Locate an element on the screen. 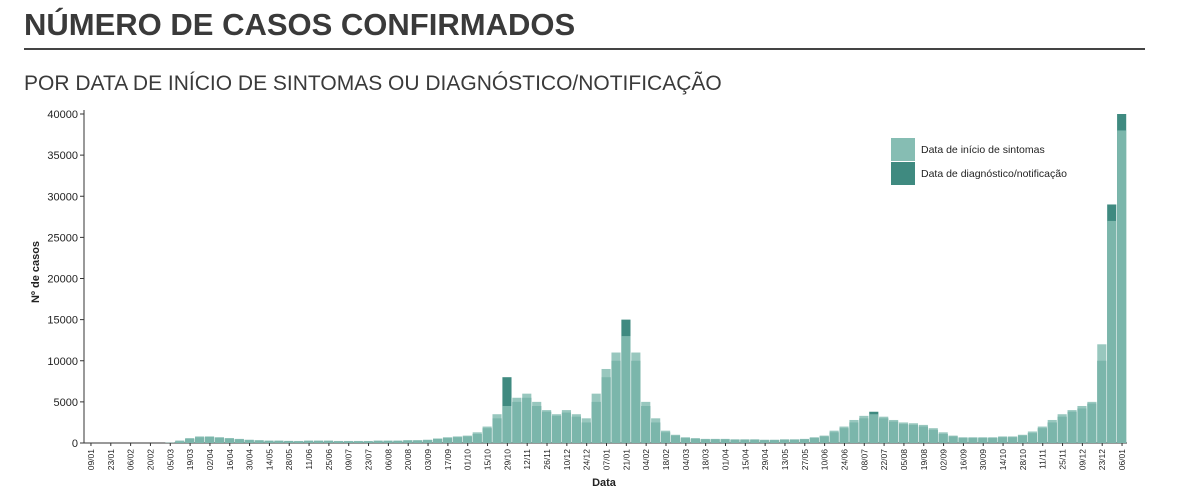 This screenshot has height=498, width=1178. x-tick-label: 10/06 is located at coordinates (825, 460).